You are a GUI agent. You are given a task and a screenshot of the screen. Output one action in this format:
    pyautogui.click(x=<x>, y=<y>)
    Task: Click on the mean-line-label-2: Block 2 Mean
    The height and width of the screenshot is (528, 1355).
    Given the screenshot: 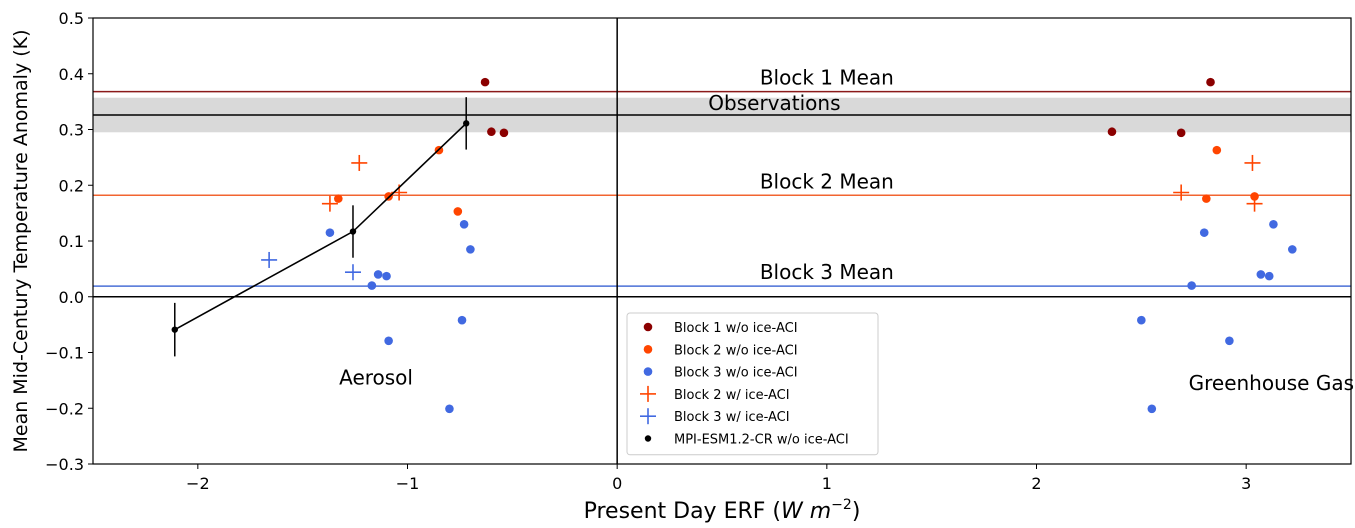 What is the action you would take?
    pyautogui.click(x=827, y=181)
    